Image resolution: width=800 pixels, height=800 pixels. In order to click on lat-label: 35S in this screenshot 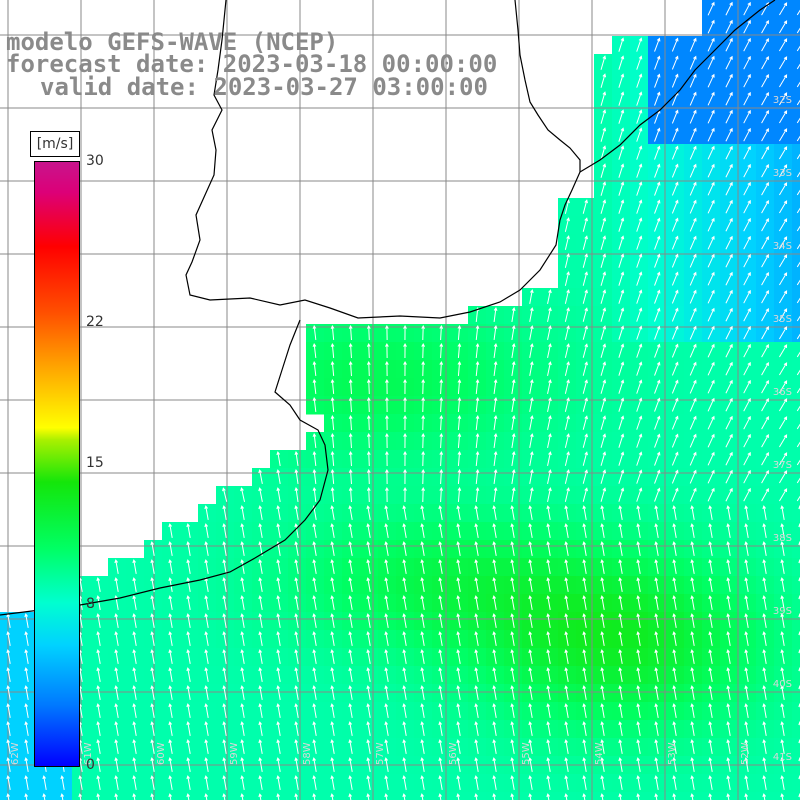, I will do `click(782, 319)`.